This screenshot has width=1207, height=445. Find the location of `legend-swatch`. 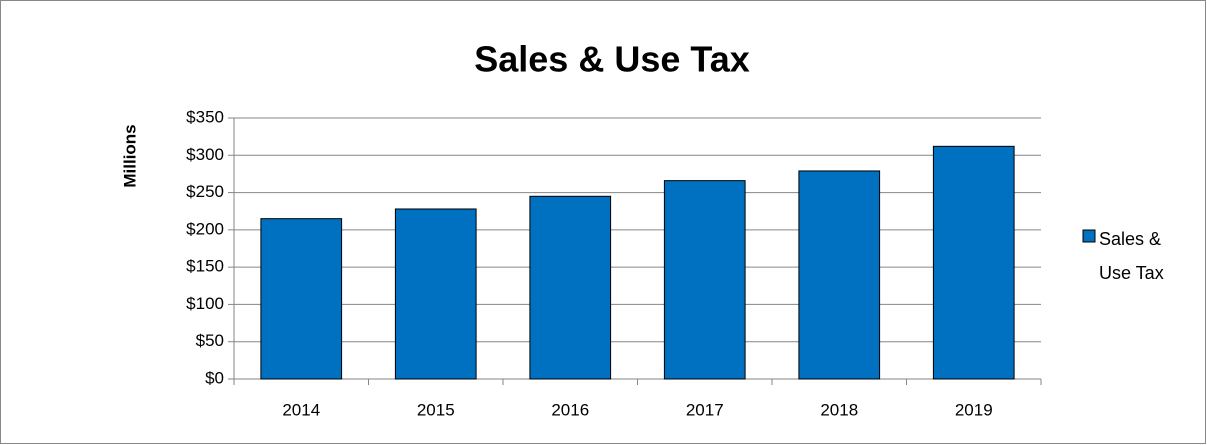

legend-swatch is located at coordinates (1089, 236).